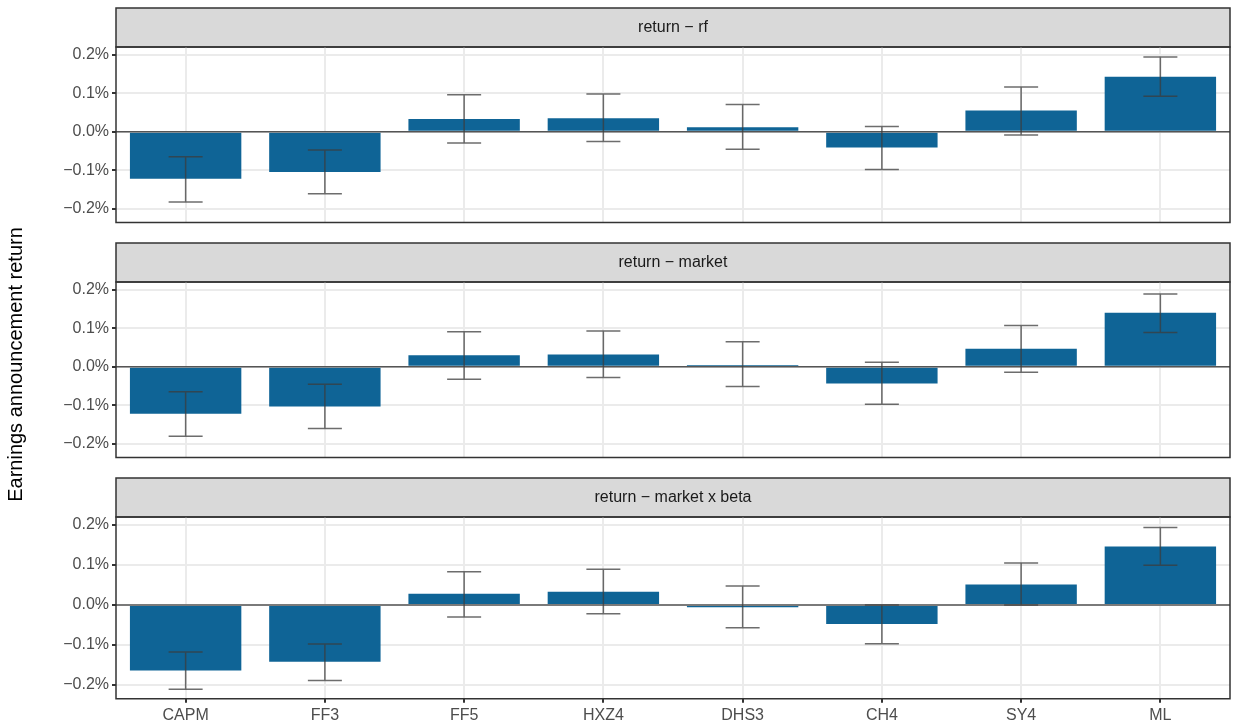 The image size is (1235, 728). What do you see at coordinates (15, 364) in the screenshot?
I see `y-axis-title: Earnings announcement return` at bounding box center [15, 364].